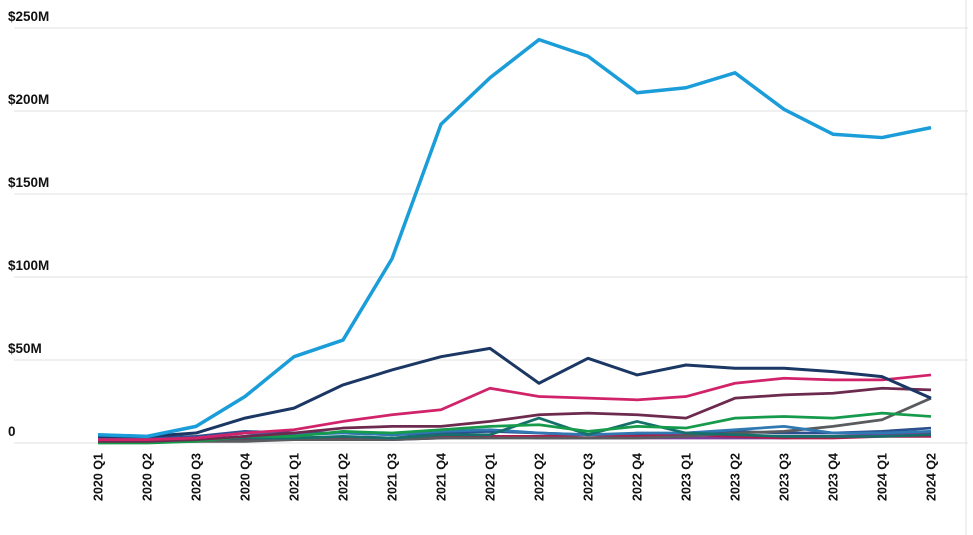  Describe the element at coordinates (687, 477) in the screenshot. I see `x-axis-tick-label: 2023 Q1` at that location.